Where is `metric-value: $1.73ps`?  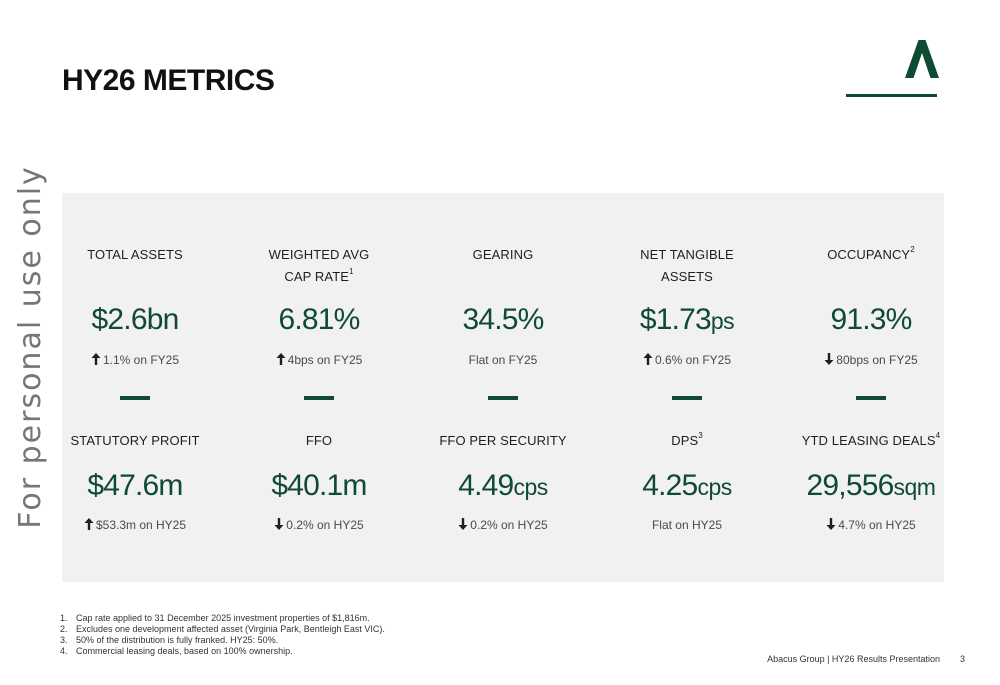
metric-value: $1.73ps is located at coordinates (687, 319).